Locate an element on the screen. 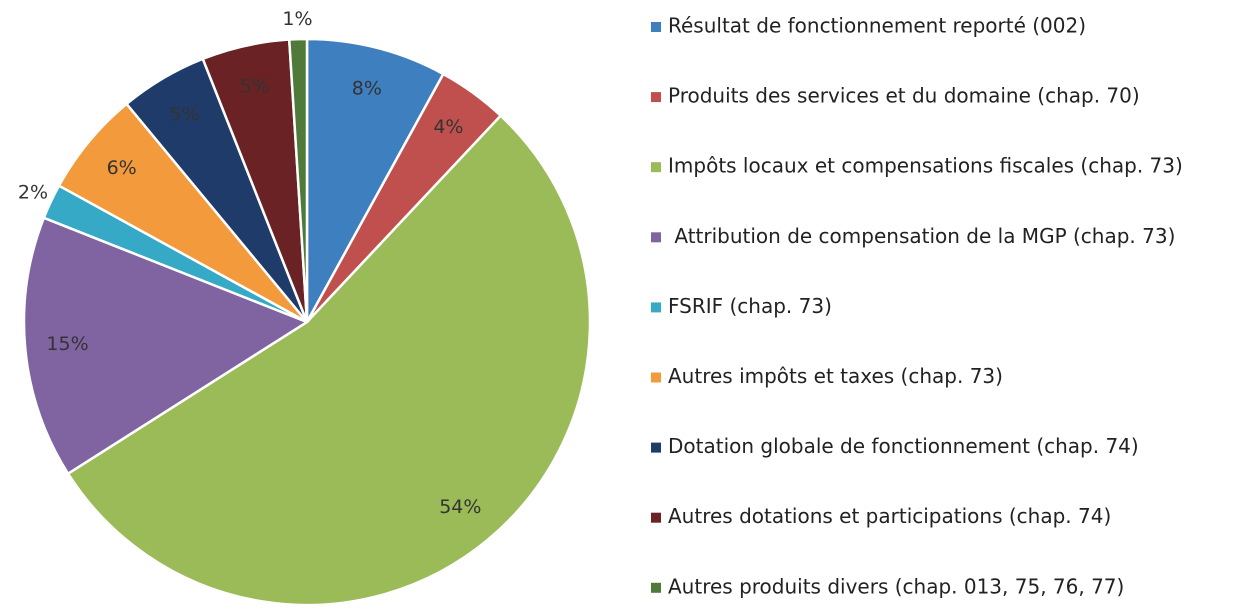 This screenshot has width=1236, height=613. data-label: 1% is located at coordinates (297, 19).